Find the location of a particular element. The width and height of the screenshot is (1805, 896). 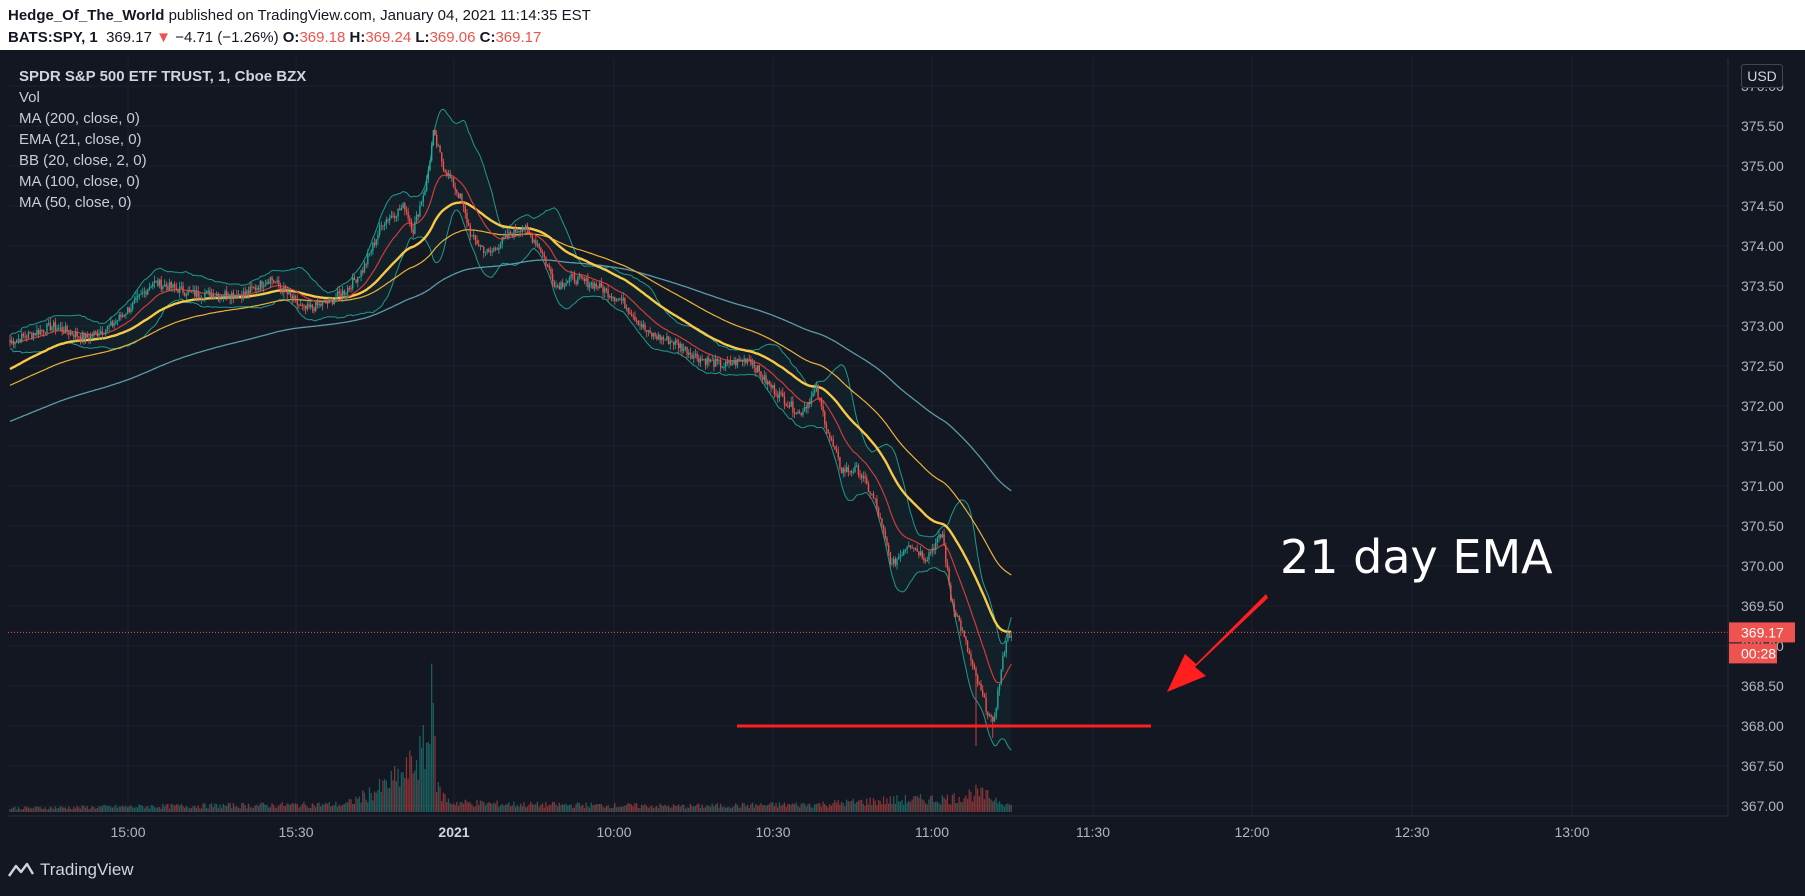

legend-item-ema21: EMA (21, close, 0) is located at coordinates (80, 139).